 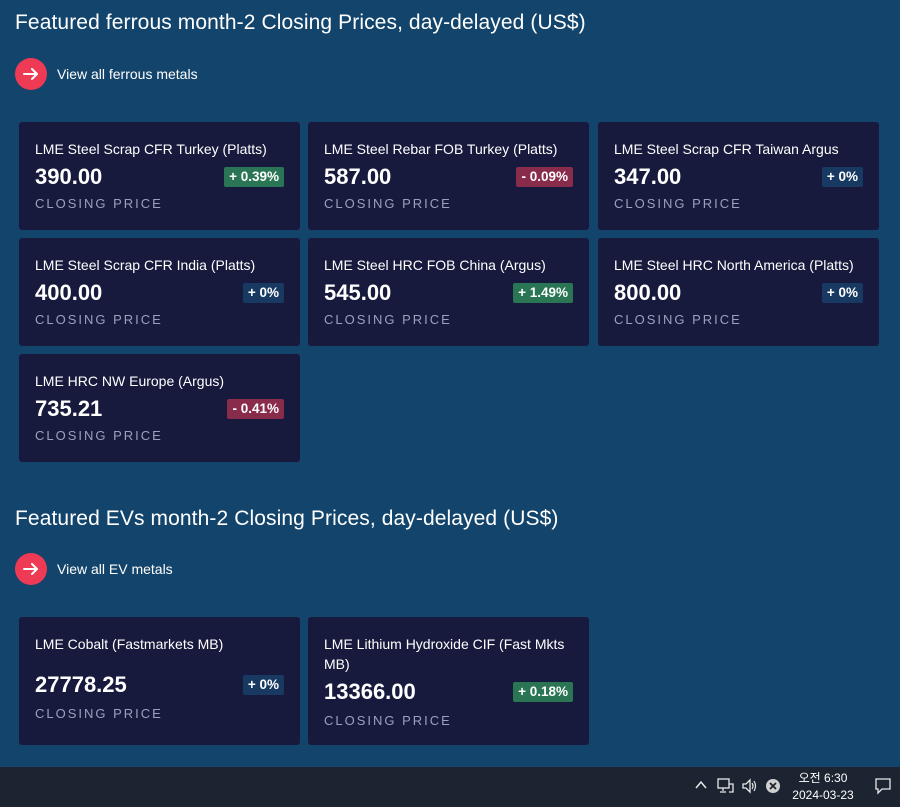 I want to click on notification-icon, so click(x=883, y=786).